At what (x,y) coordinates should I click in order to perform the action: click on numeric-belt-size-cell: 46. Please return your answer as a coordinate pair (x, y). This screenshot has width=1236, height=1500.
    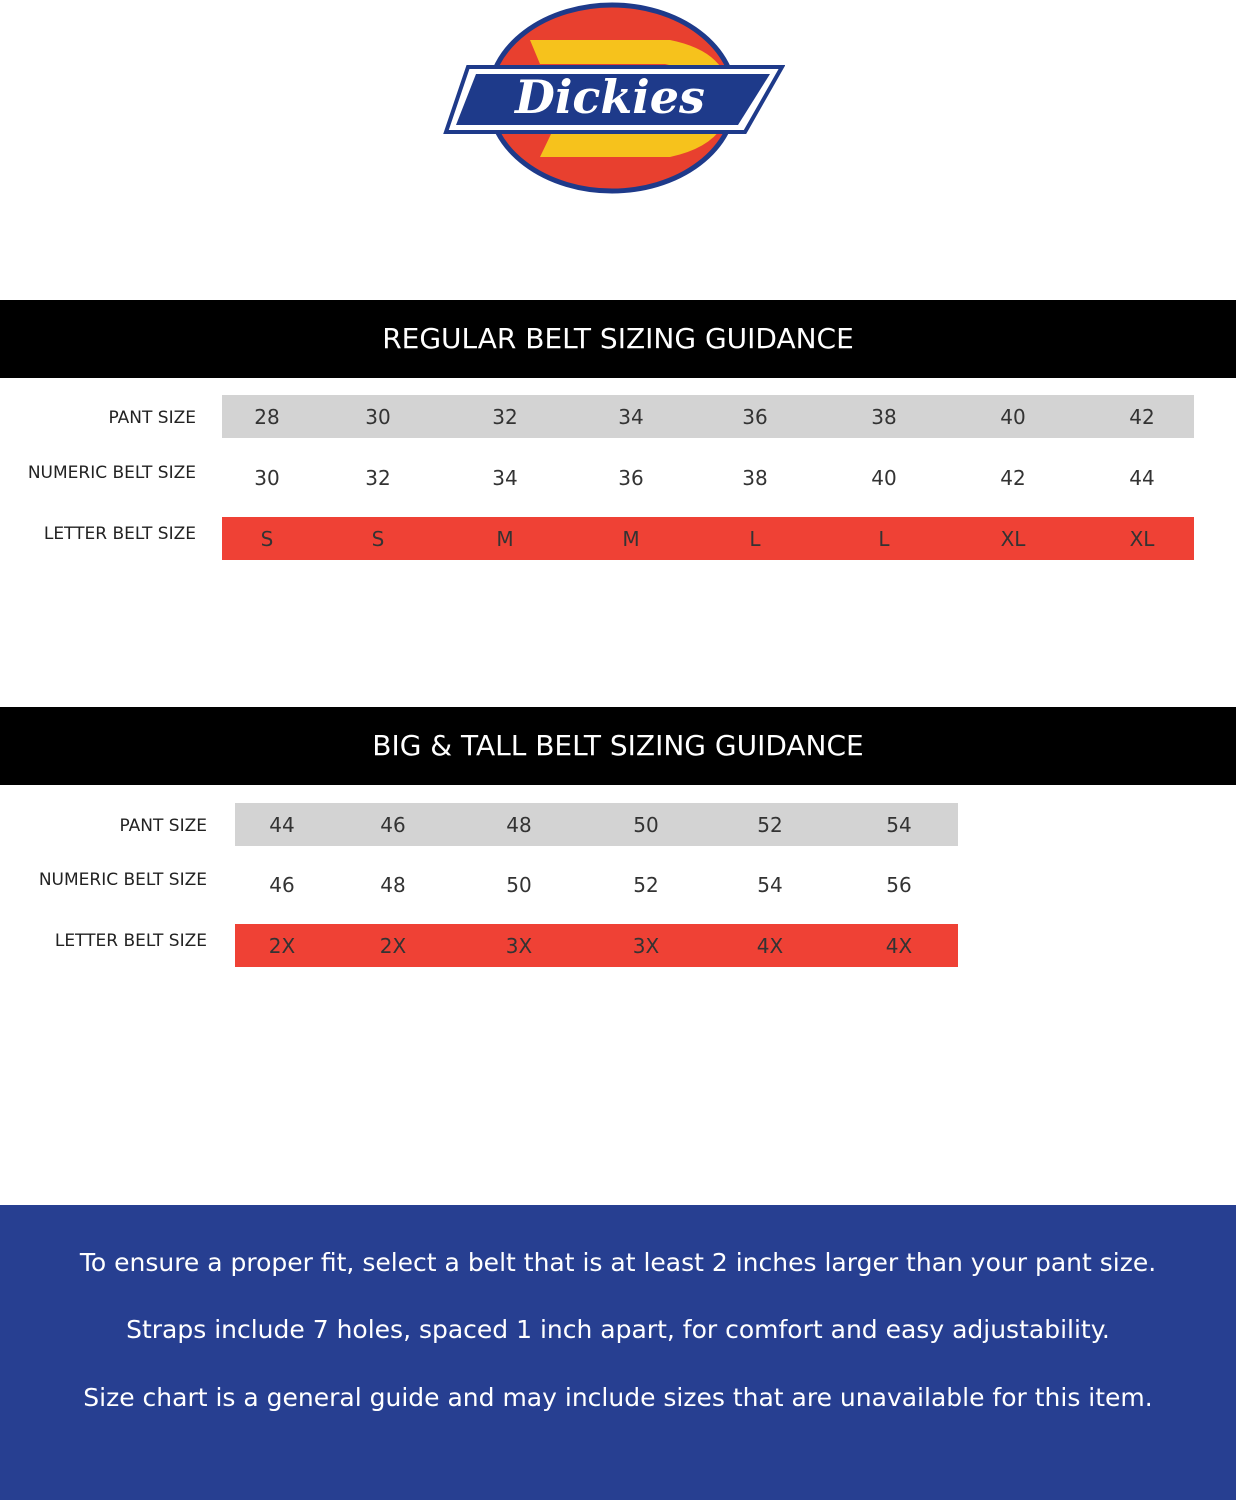
    Looking at the image, I should click on (282, 885).